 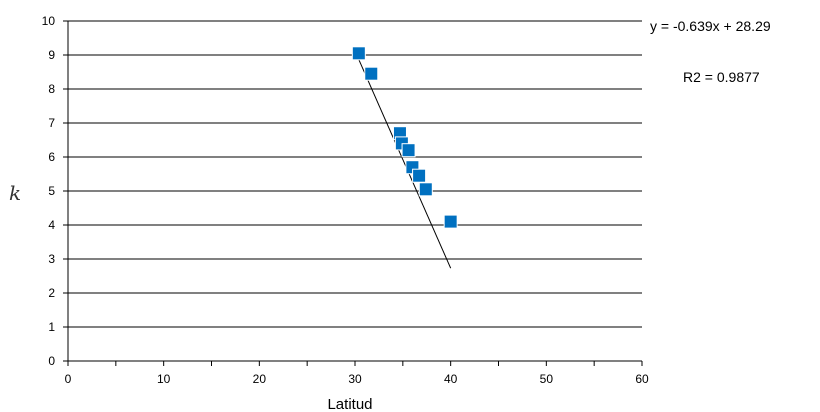 I want to click on trendline, so click(x=405, y=164).